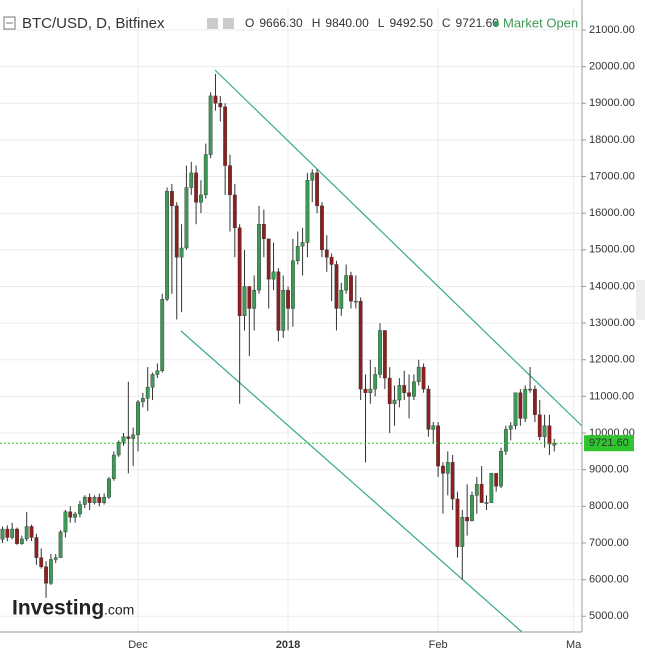 The width and height of the screenshot is (645, 655). Describe the element at coordinates (640, 300) in the screenshot. I see `scrollbar` at that location.